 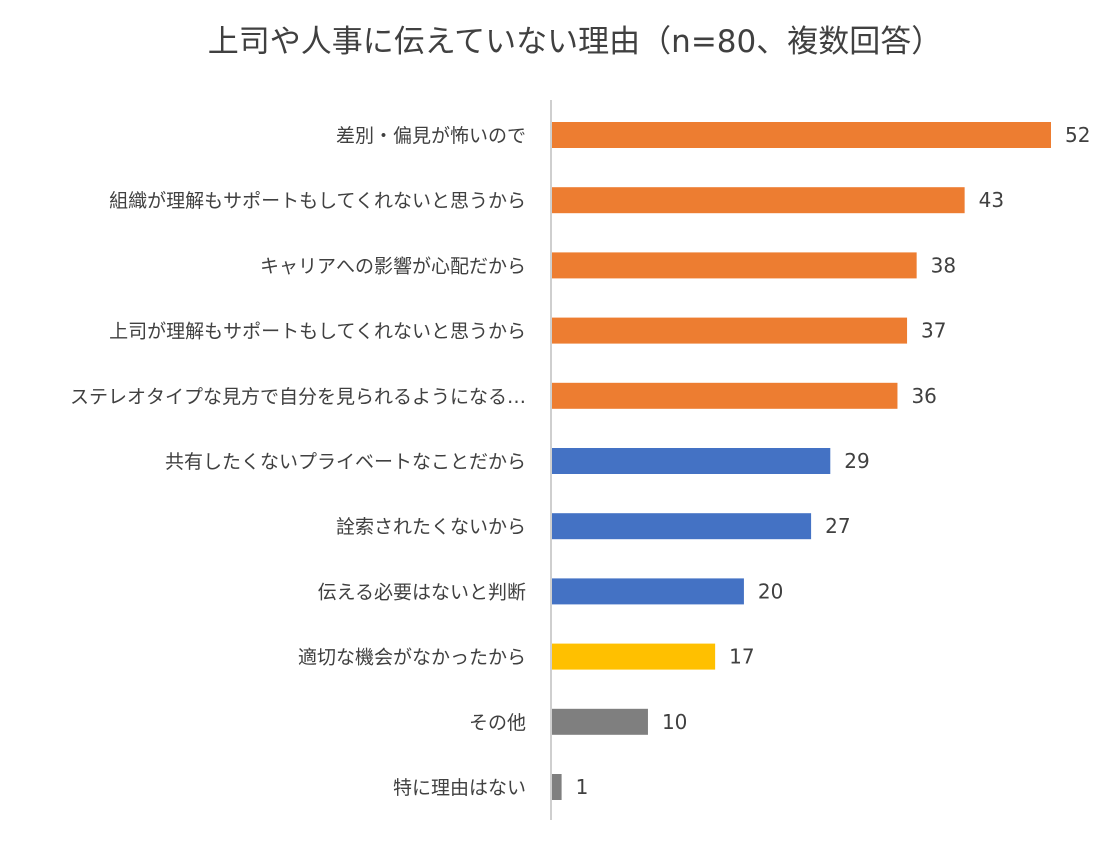 What do you see at coordinates (317, 332) in the screenshot?
I see `category-label-3: 上司が理解もサポートもしてくれないと思うから` at bounding box center [317, 332].